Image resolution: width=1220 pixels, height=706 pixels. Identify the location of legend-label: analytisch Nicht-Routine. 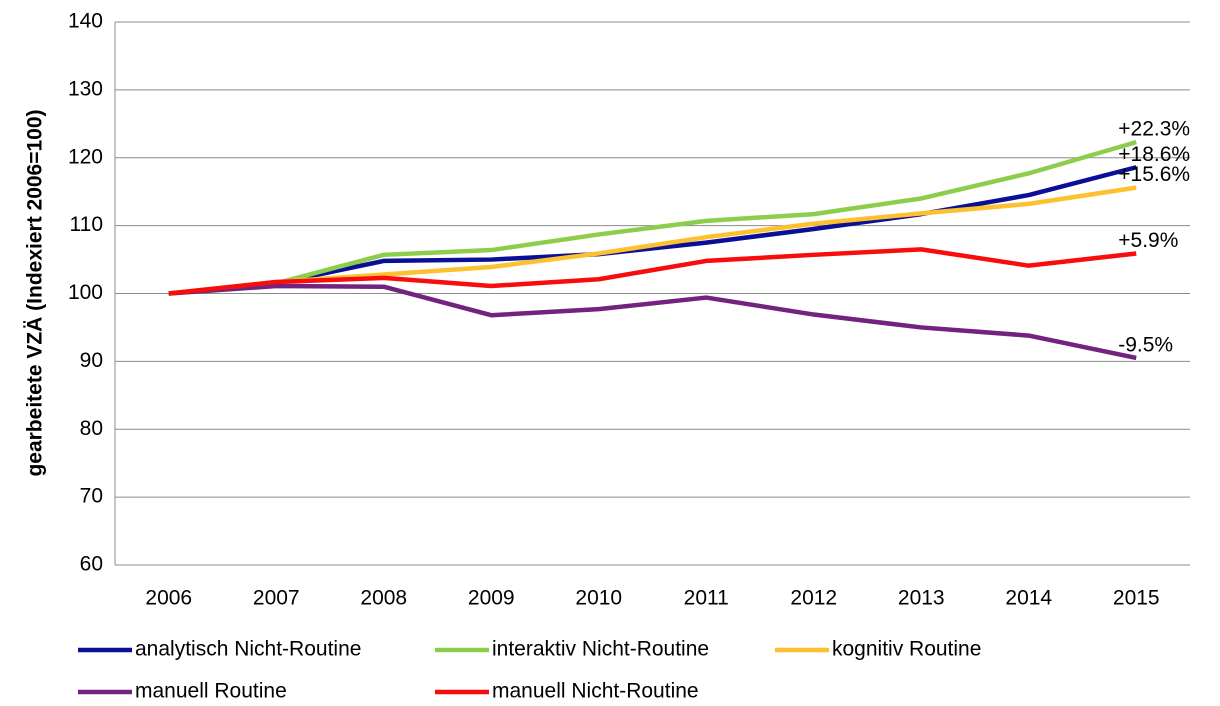
(248, 649).